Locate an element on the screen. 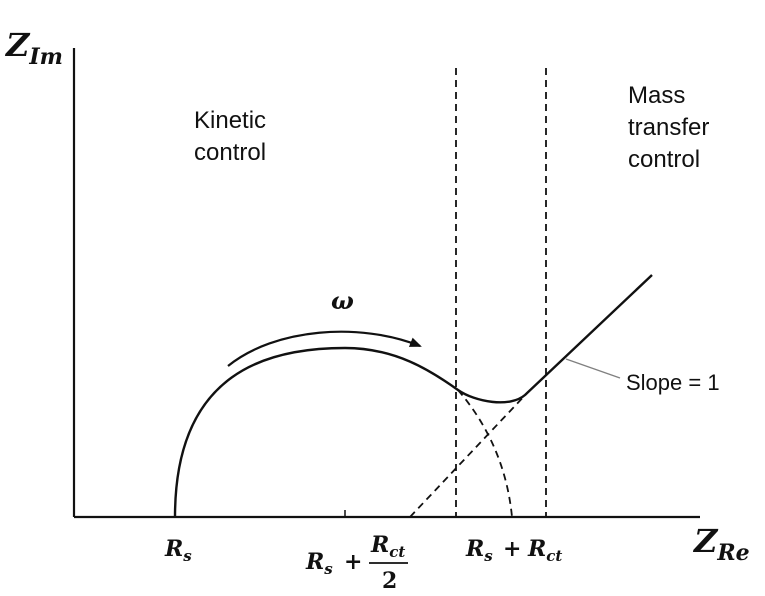 The height and width of the screenshot is (596, 765). semicircle-center-label: Rs + Rct 2 is located at coordinates (356, 563).